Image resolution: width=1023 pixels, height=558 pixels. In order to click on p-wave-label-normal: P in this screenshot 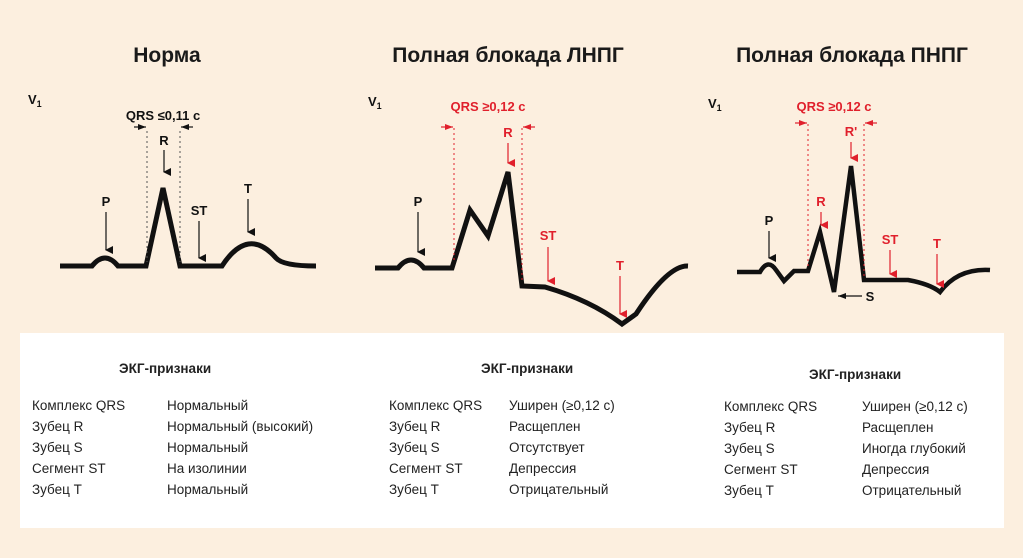, I will do `click(106, 201)`.